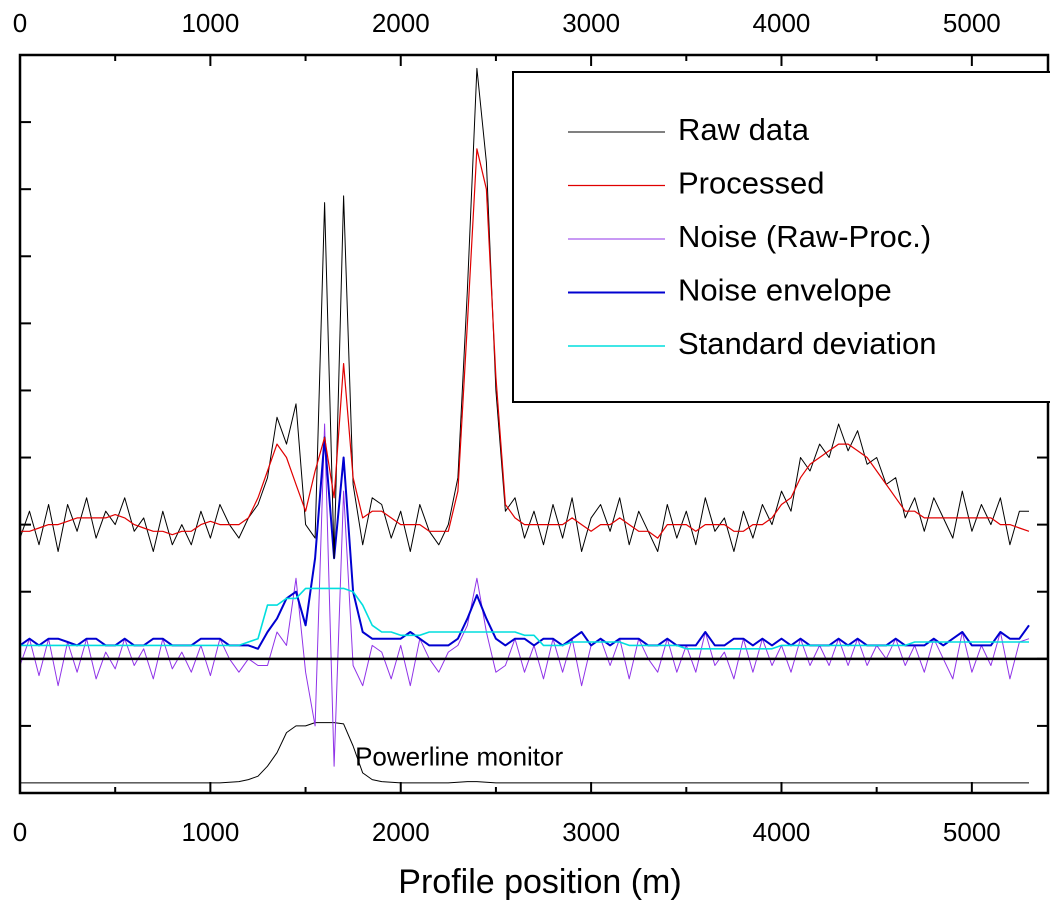 Image resolution: width=1050 pixels, height=907 pixels. I want to click on x-tick-label: 2000, so click(401, 832).